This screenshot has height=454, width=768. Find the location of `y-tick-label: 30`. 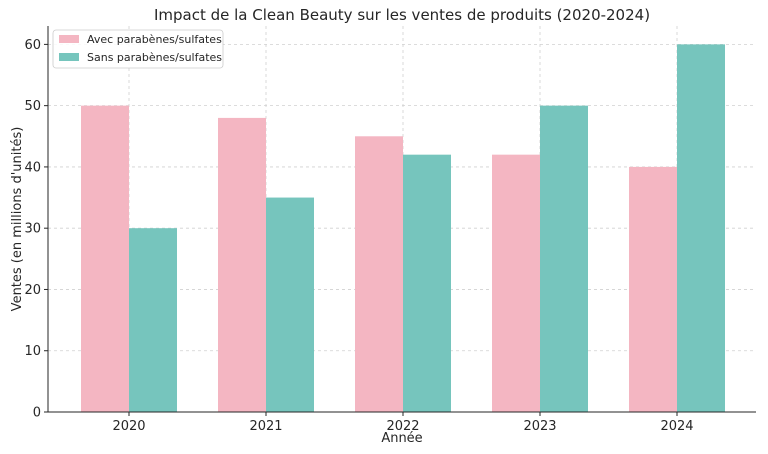

y-tick-label: 30 is located at coordinates (32, 229).